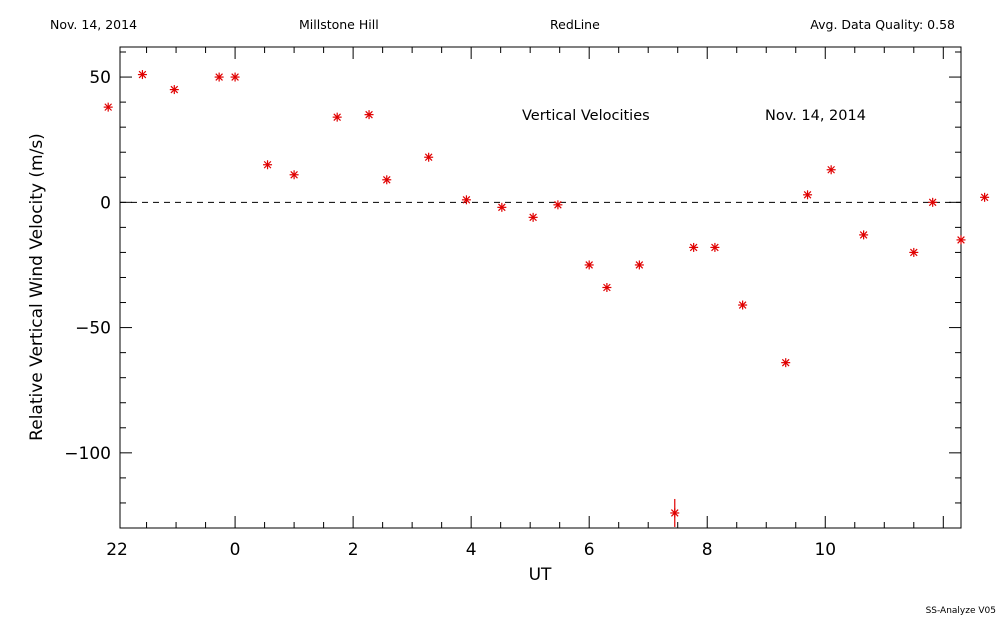 The width and height of the screenshot is (1000, 625). I want to click on x-tick-label: 0, so click(235, 550).